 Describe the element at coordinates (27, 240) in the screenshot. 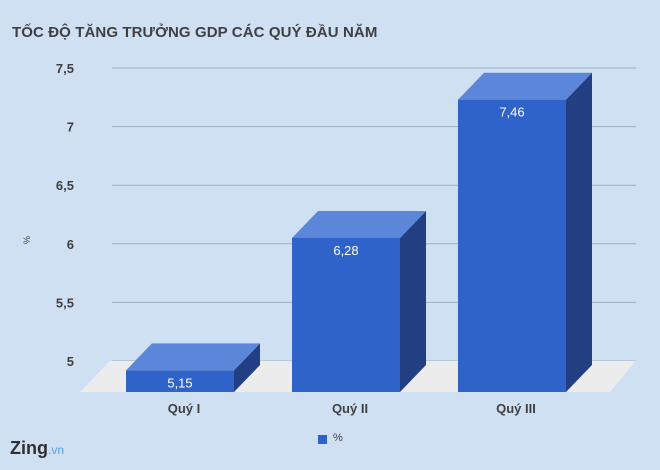

I see `y-axis-label: %` at that location.